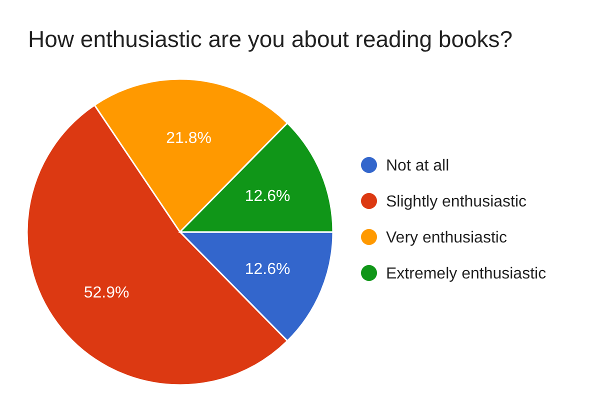  Describe the element at coordinates (189, 139) in the screenshot. I see `data-label: 21.8%` at that location.